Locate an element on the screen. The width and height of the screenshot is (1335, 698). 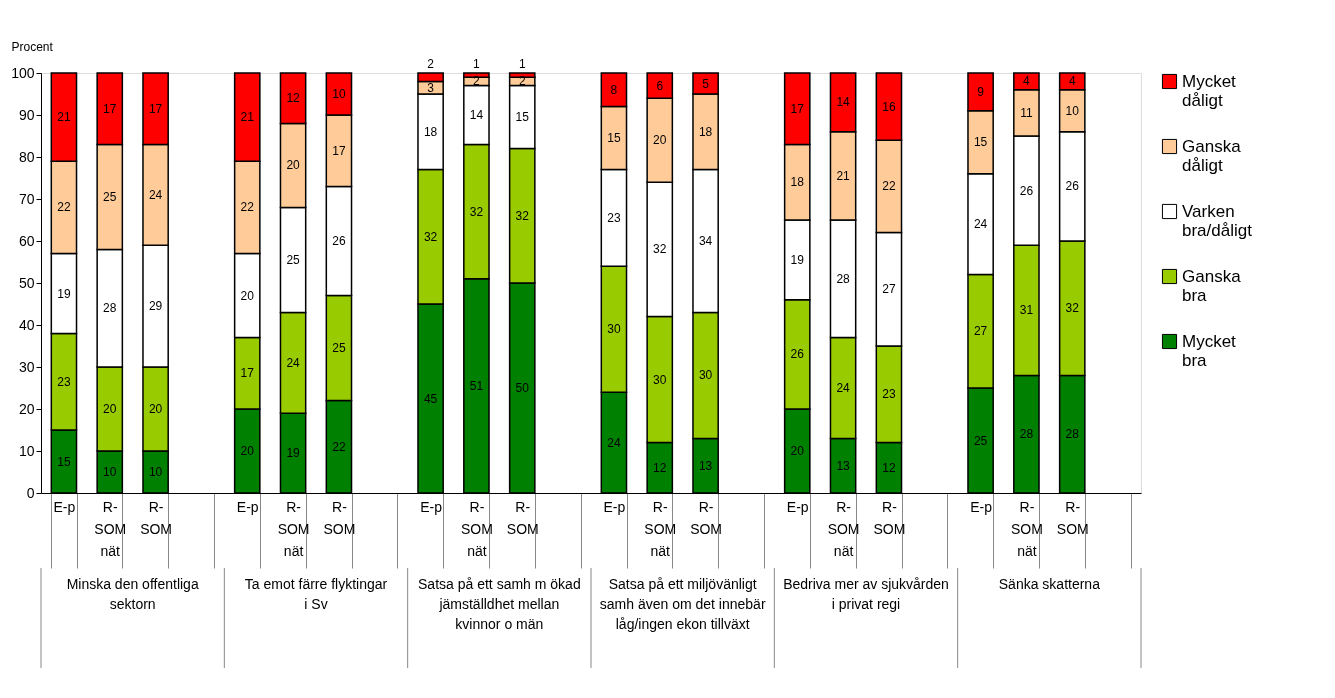
y-tick-label: 40 is located at coordinates (26, 324).